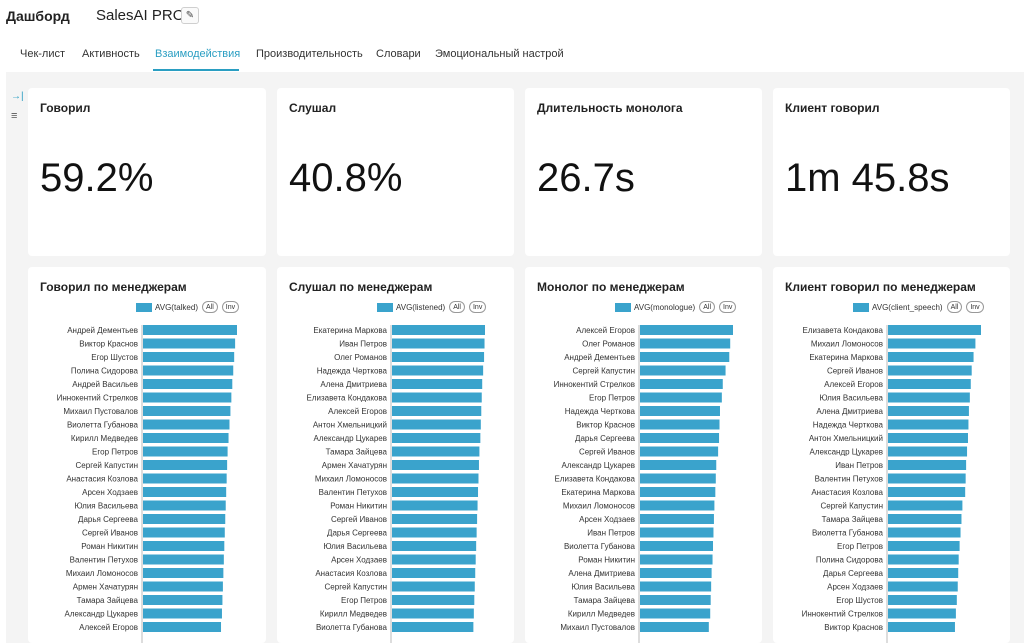 This screenshot has width=1024, height=643. I want to click on breadcrumb: Дашборд, so click(38, 16).